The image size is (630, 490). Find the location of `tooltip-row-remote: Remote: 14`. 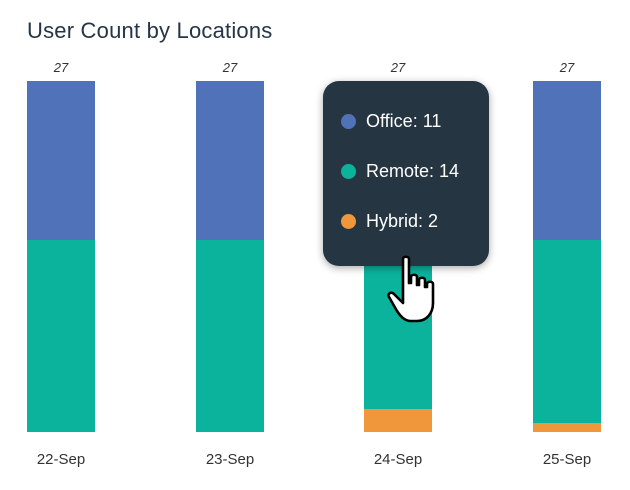

tooltip-row-remote: Remote: 14 is located at coordinates (400, 171).